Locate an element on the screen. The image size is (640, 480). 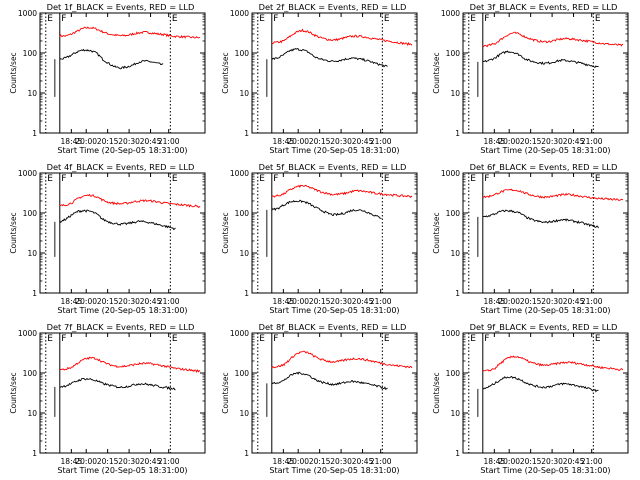
panel-title: Det 5f_BLACK = Events, RED = LLD is located at coordinates (333, 167).